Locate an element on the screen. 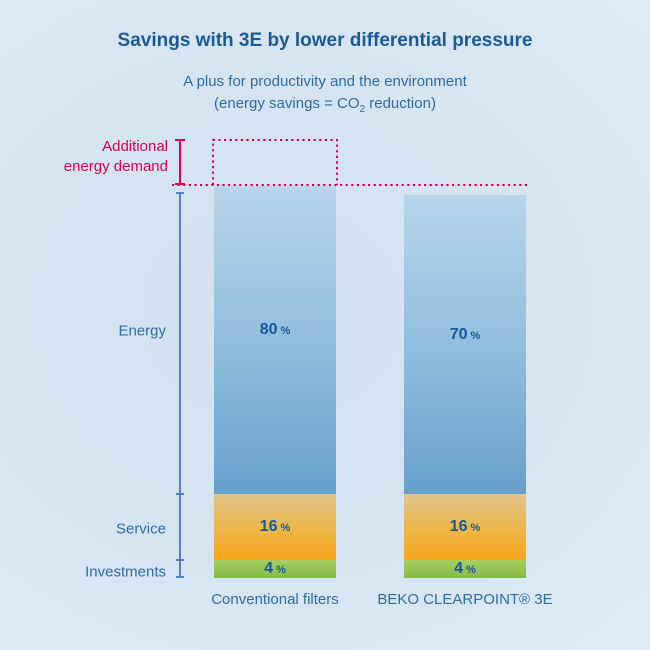 This screenshot has width=650, height=650. additional-energy-demand-label: Additional energy demand is located at coordinates (116, 157).